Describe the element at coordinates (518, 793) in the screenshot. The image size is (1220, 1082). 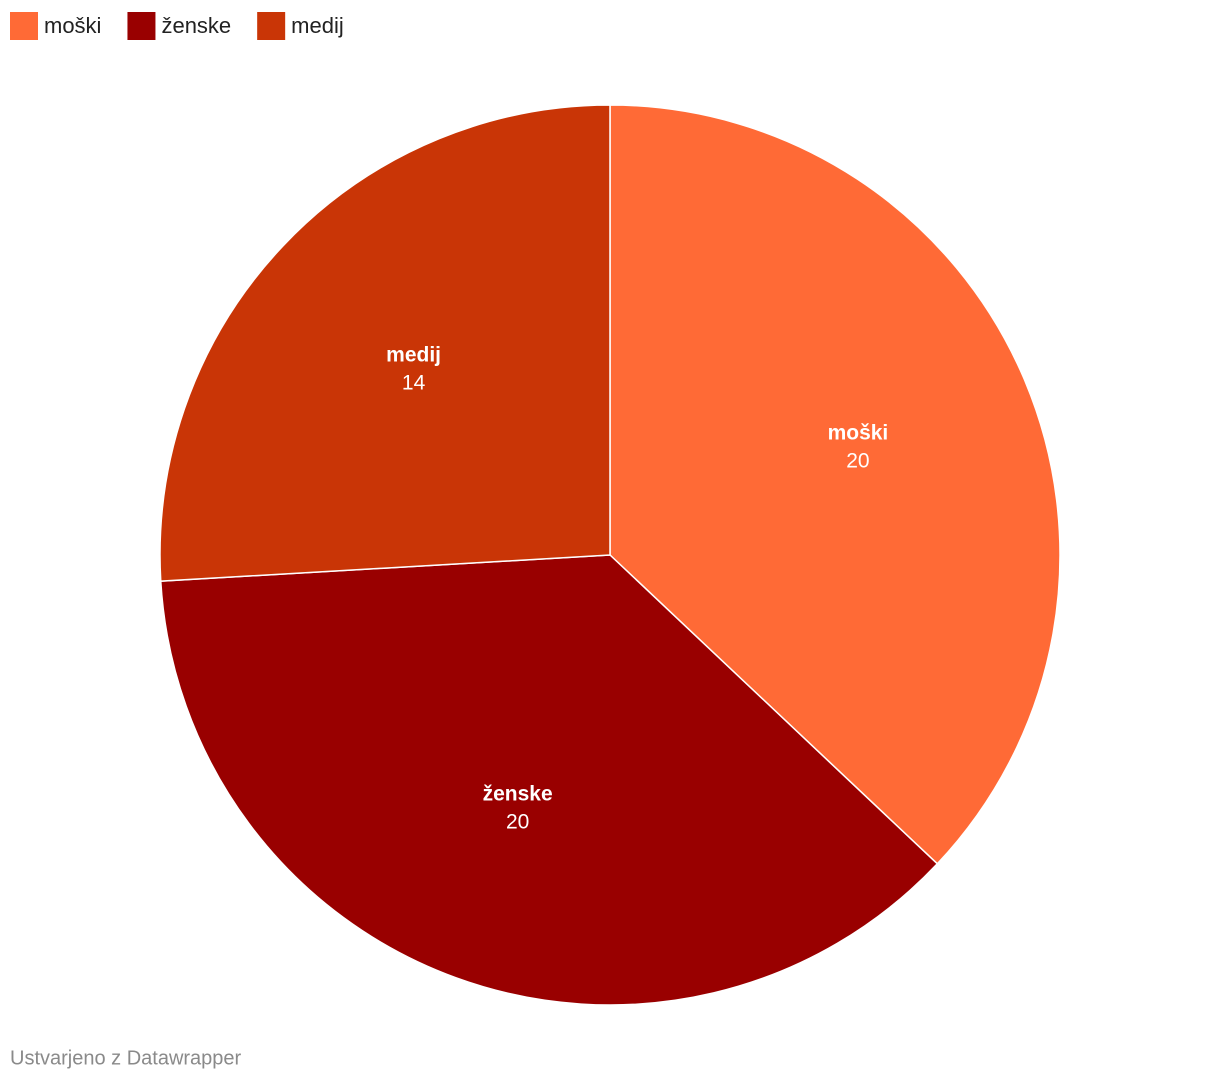
I see `slice-label: ženske` at that location.